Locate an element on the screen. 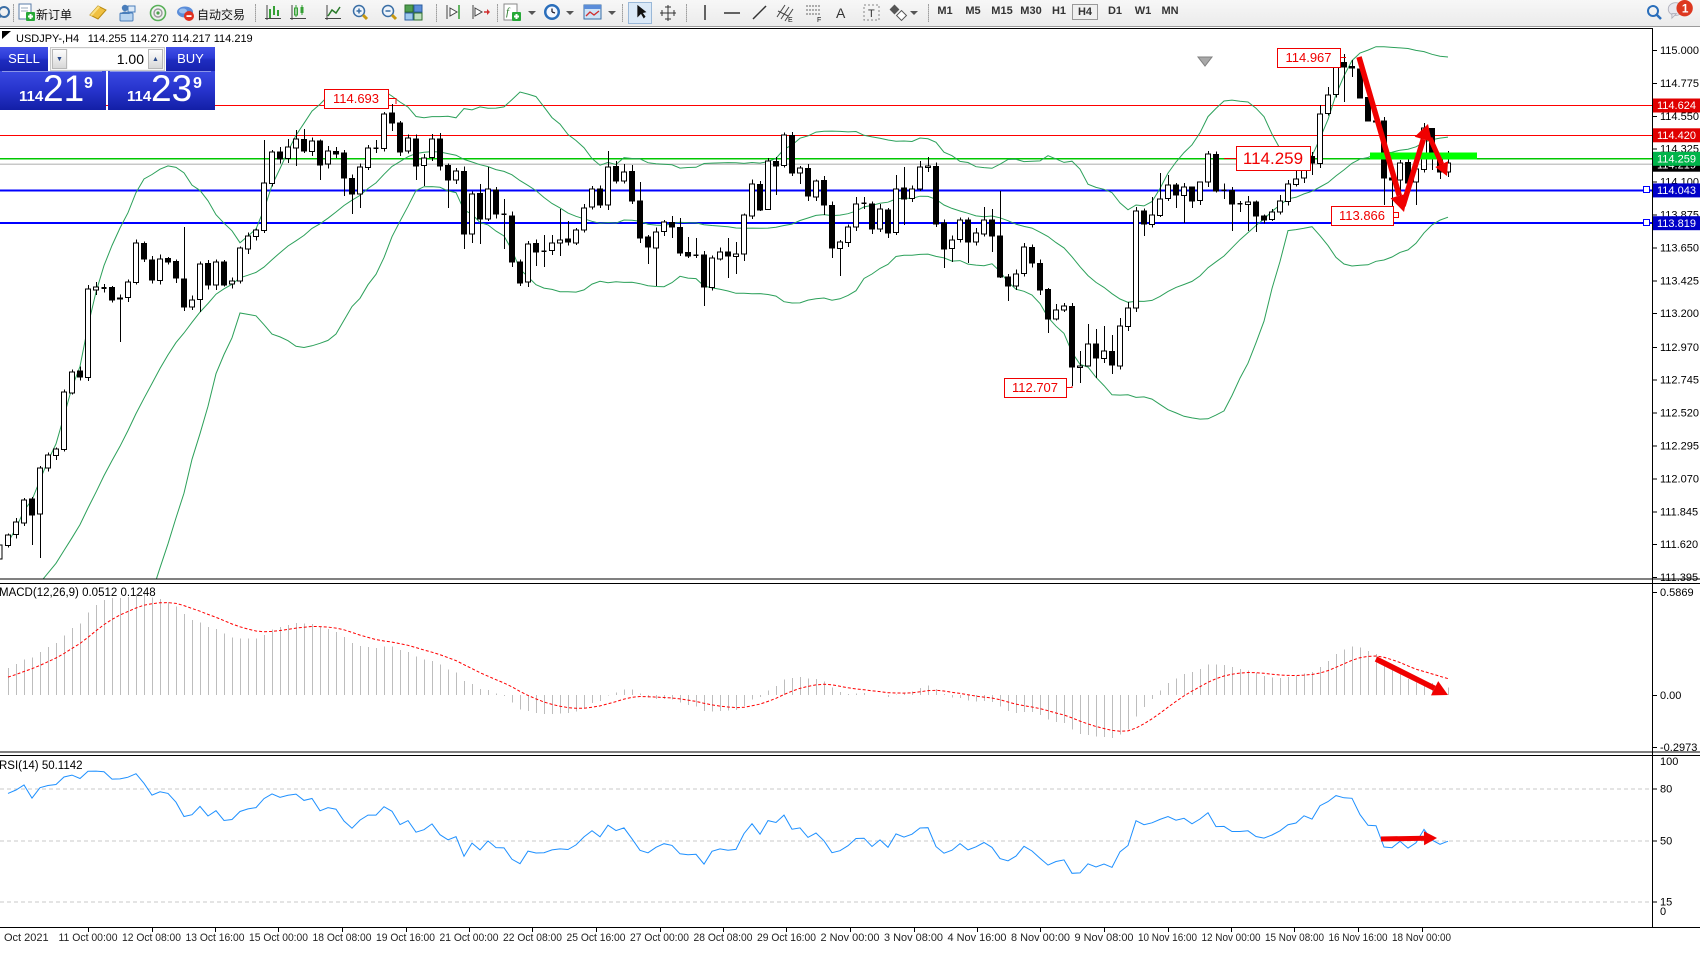 The width and height of the screenshot is (1700, 954). svg-text: -0.2973 is located at coordinates (1678, 748).